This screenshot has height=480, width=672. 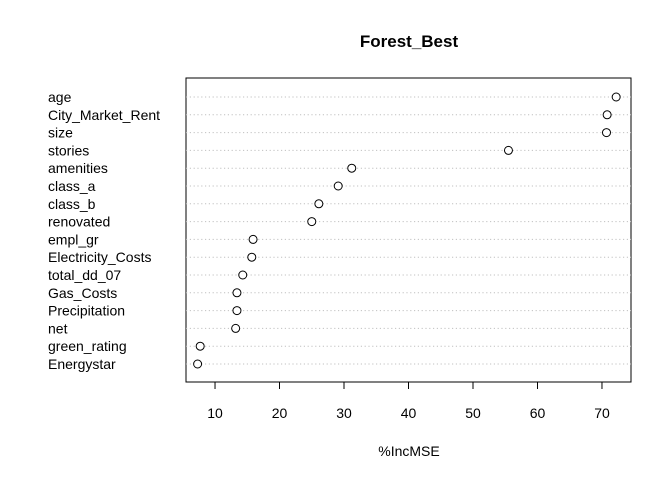 I want to click on category-label: Precipitation, so click(x=86, y=311).